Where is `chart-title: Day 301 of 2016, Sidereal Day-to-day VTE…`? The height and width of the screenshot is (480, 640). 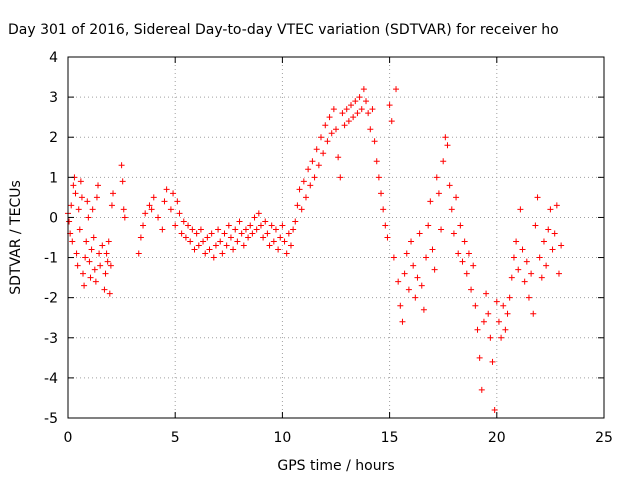 chart-title: Day 301 of 2016, Sidereal Day-to-day VTE… is located at coordinates (283, 30).